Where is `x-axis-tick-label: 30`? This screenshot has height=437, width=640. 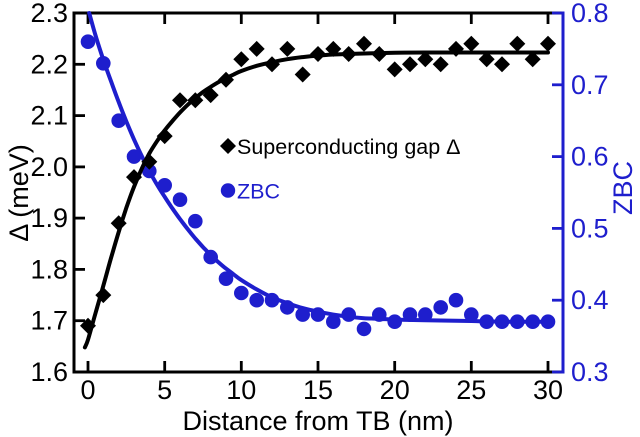
x-axis-tick-label: 30 is located at coordinates (548, 390).